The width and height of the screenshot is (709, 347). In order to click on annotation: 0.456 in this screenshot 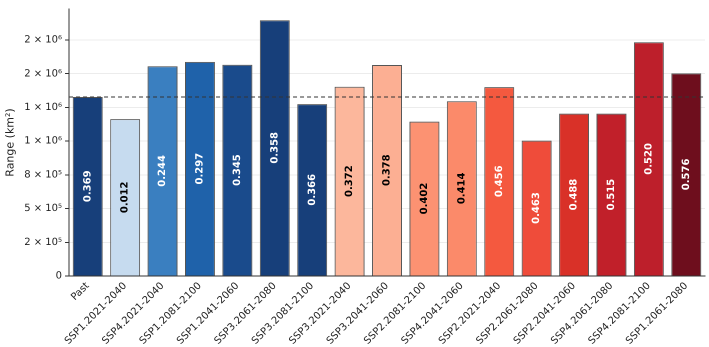, I will do `click(499, 181)`.